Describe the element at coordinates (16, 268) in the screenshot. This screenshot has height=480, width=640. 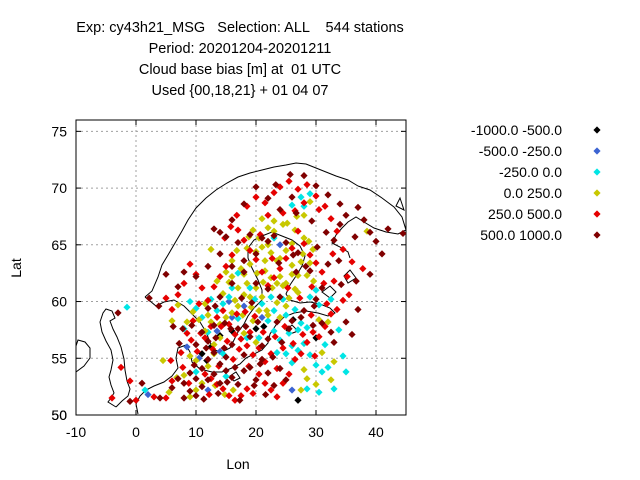
I see `y-axis-label: Lat` at that location.